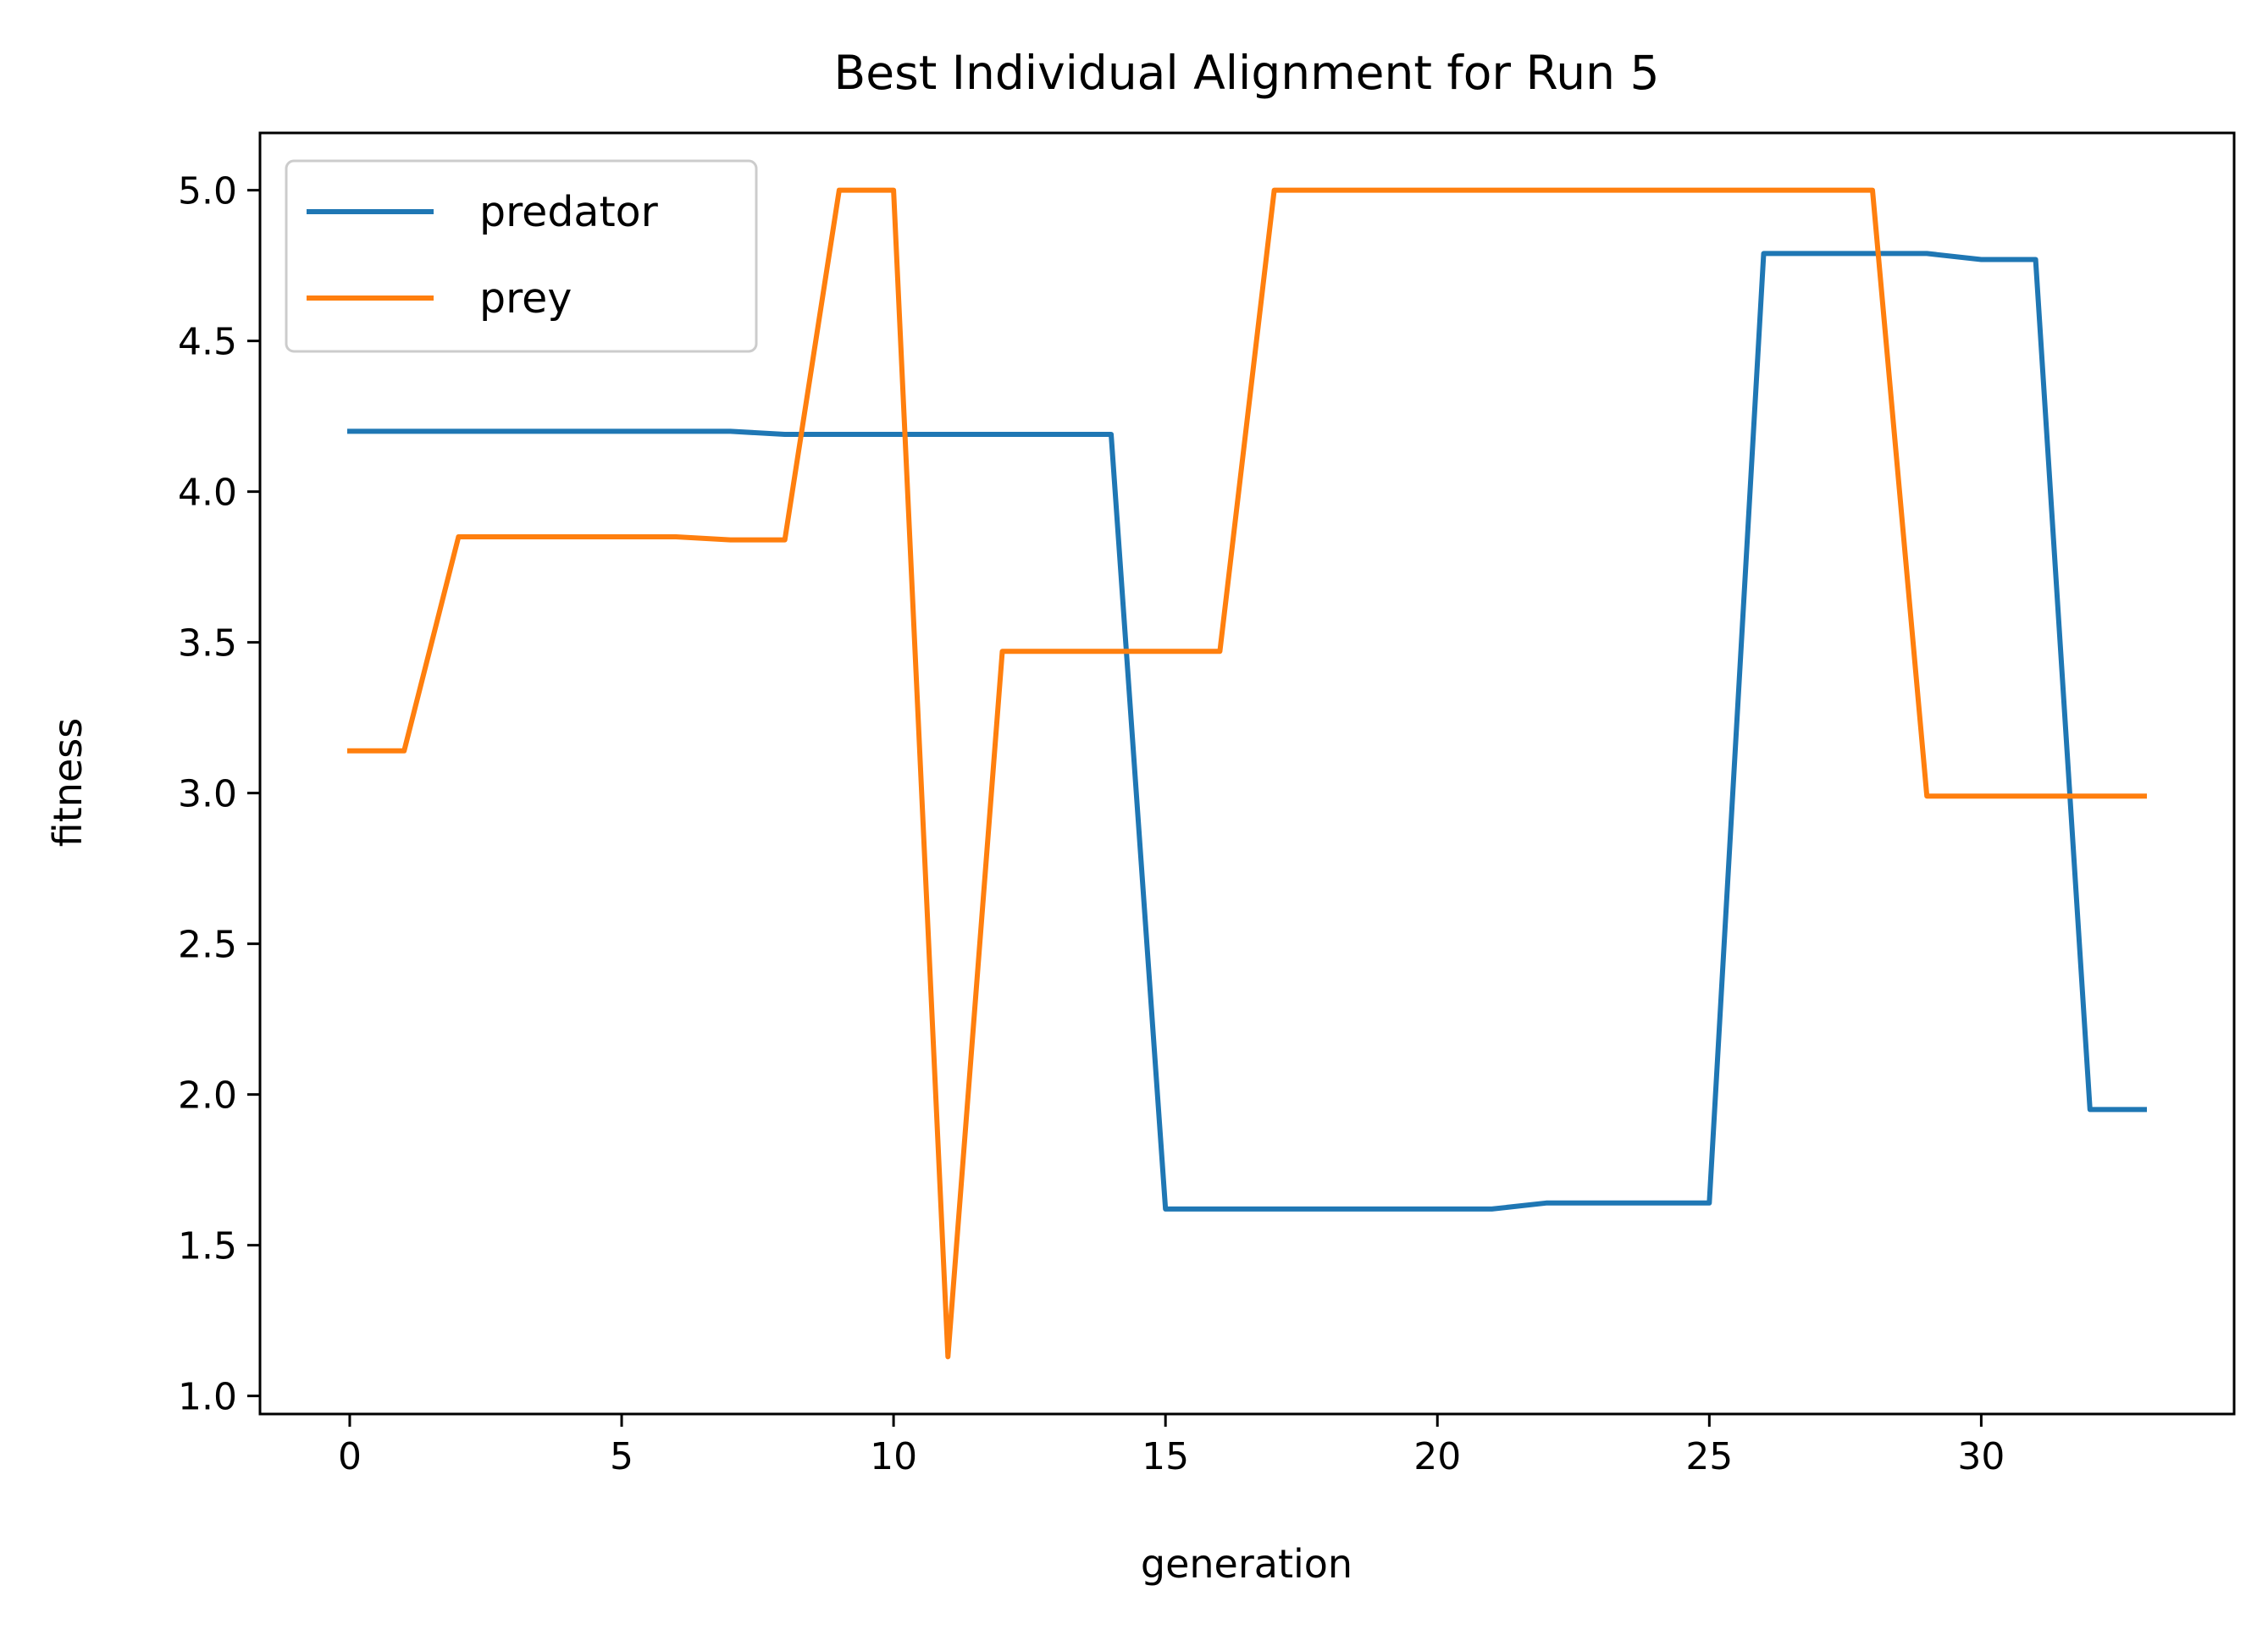 The height and width of the screenshot is (1635, 2268). What do you see at coordinates (1981, 1457) in the screenshot?
I see `x-tick-label: 30` at bounding box center [1981, 1457].